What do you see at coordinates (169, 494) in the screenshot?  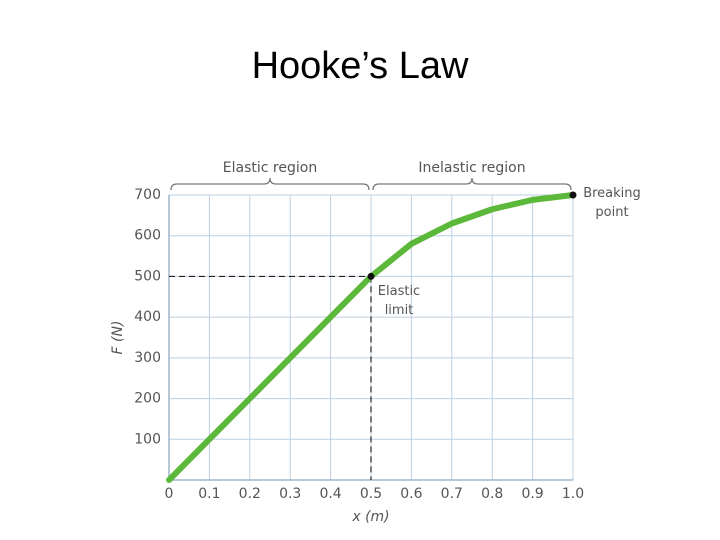 I see `x-tick-label: 0` at bounding box center [169, 494].